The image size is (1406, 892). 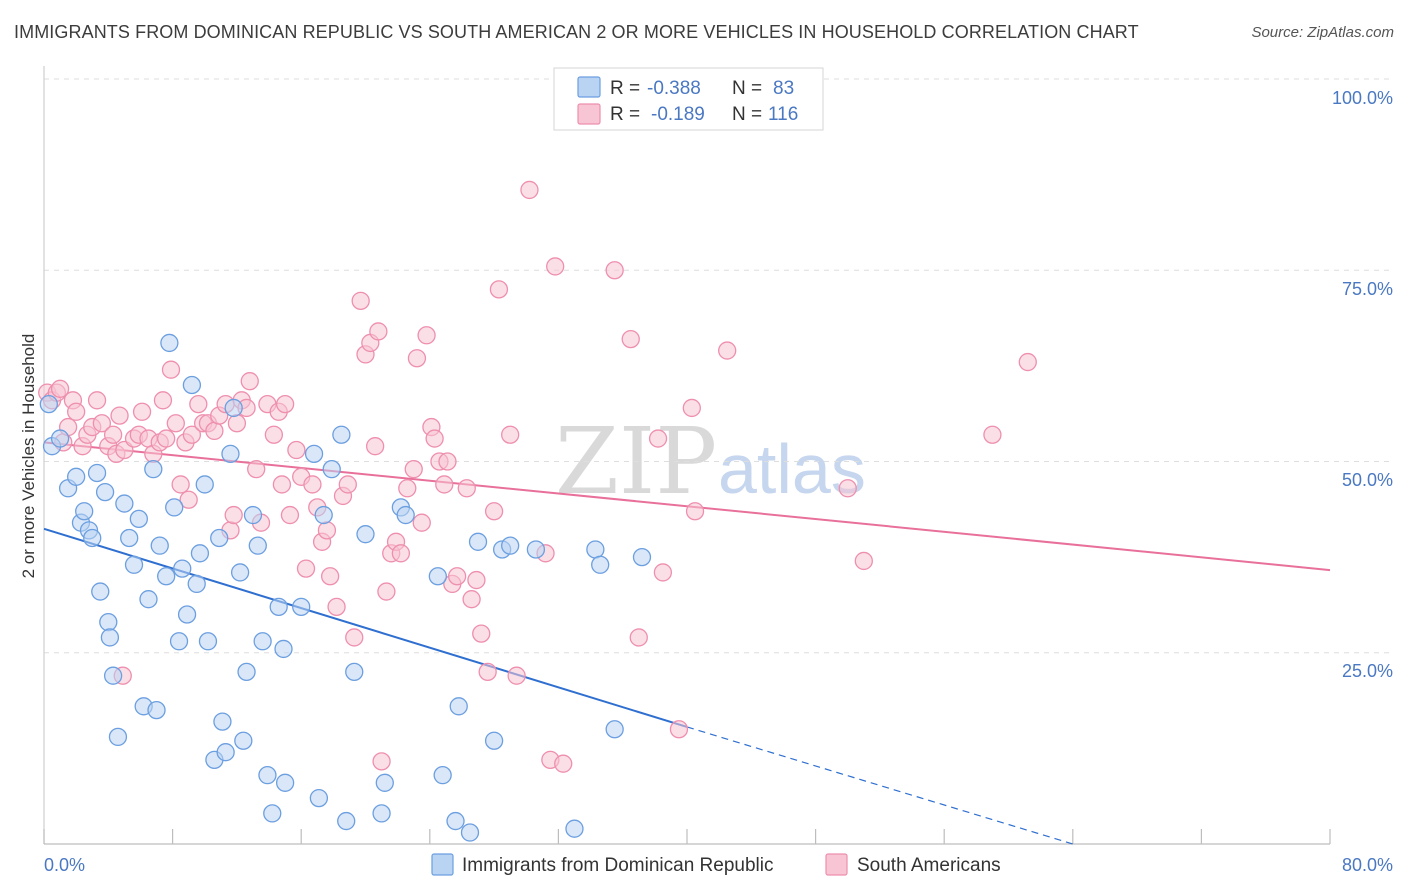 What do you see at coordinates (783, 114) in the screenshot?
I see `legend-n-value-pink: 116` at bounding box center [783, 114].